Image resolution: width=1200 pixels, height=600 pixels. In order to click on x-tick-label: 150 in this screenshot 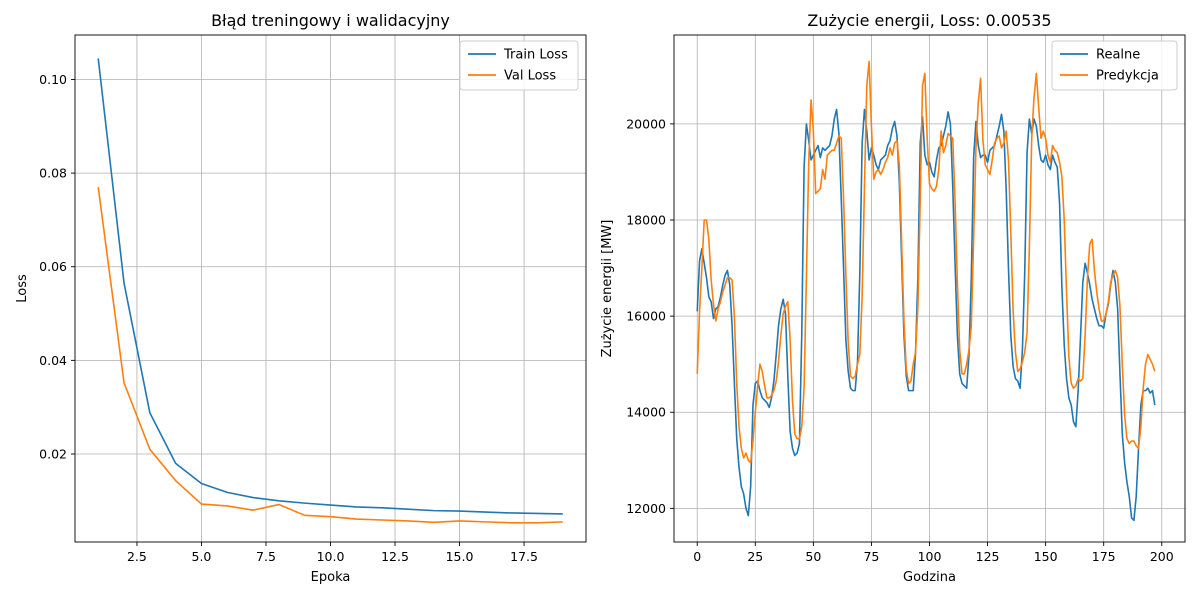, I will do `click(1046, 556)`.